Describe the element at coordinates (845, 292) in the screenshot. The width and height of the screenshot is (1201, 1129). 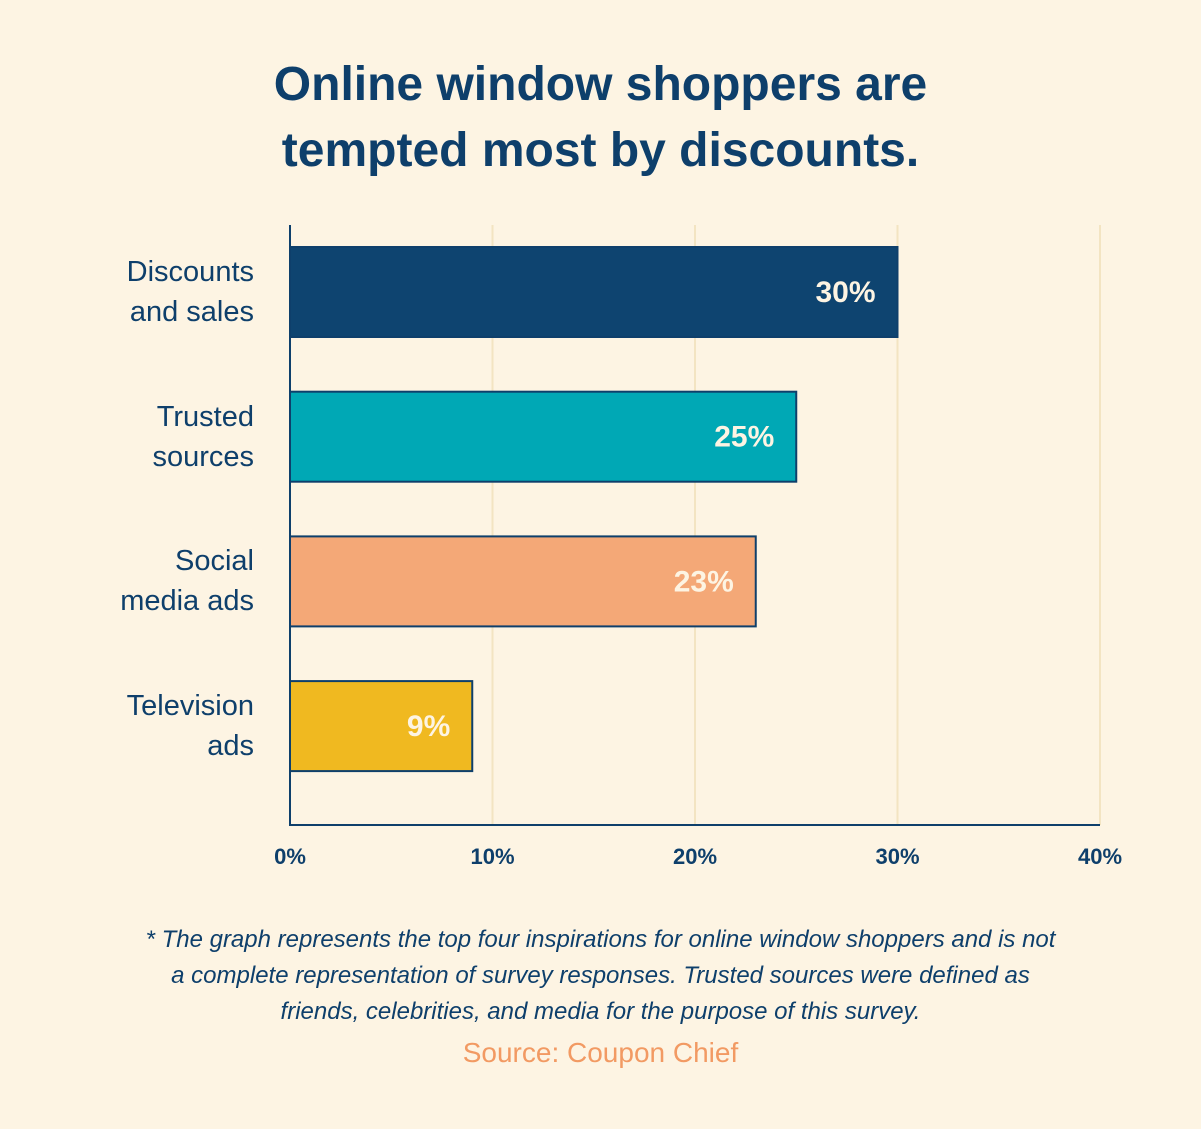
I see `value-label: 30%` at that location.